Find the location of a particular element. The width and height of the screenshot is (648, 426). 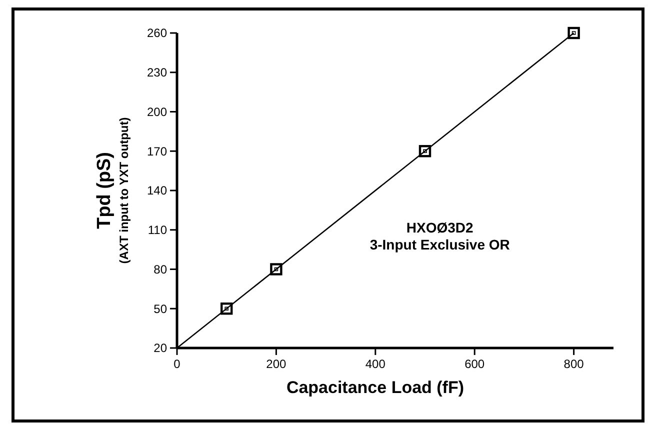

x-axis-title: Capacitance Load (fF) is located at coordinates (375, 387).